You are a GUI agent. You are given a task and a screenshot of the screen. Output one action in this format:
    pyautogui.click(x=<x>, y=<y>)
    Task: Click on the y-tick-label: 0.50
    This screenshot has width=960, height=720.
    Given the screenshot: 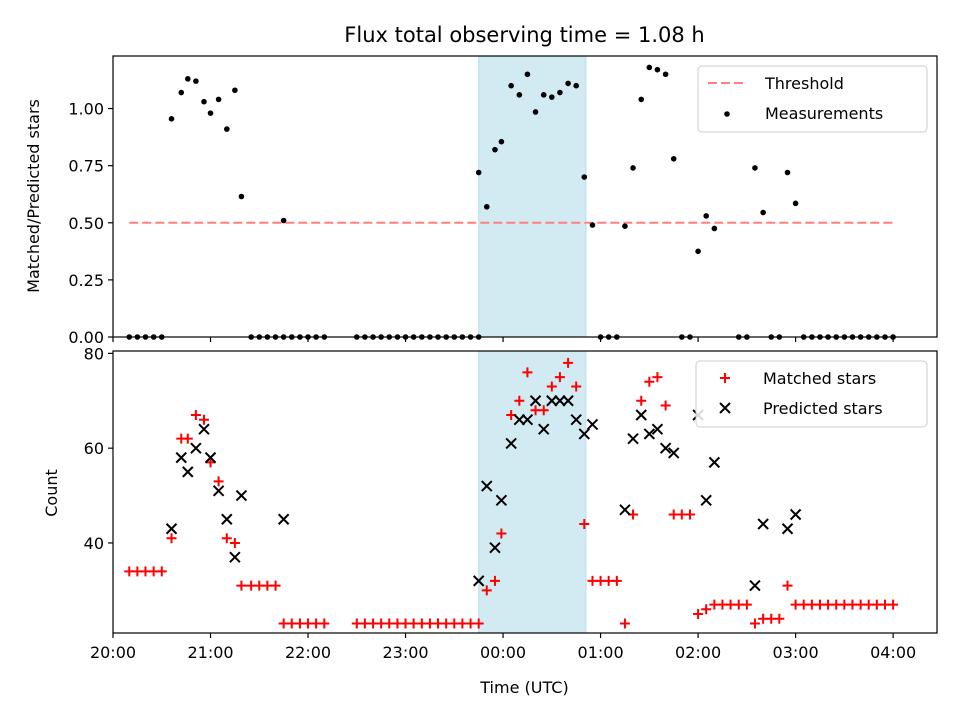 What is the action you would take?
    pyautogui.click(x=86, y=223)
    